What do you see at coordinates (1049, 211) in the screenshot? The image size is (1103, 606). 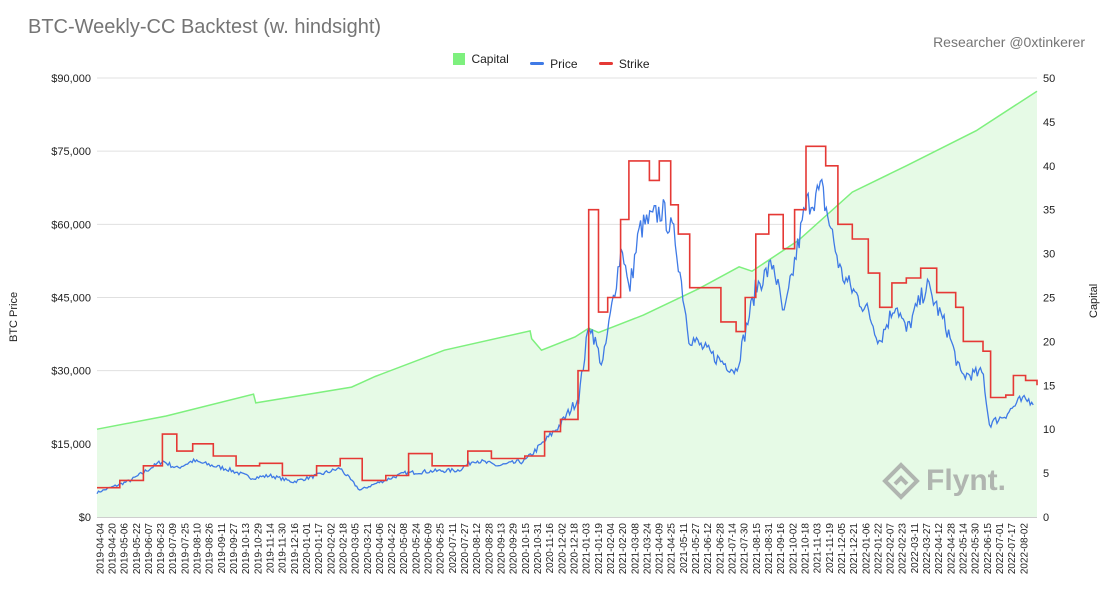 I see `y-right-tick-label: 35` at bounding box center [1049, 211].